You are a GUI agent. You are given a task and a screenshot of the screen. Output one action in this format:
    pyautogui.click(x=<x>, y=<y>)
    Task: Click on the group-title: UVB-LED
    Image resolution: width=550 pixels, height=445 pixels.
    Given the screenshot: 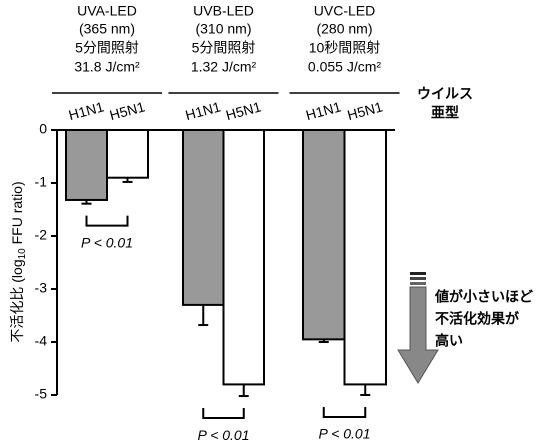 What is the action you would take?
    pyautogui.click(x=223, y=11)
    